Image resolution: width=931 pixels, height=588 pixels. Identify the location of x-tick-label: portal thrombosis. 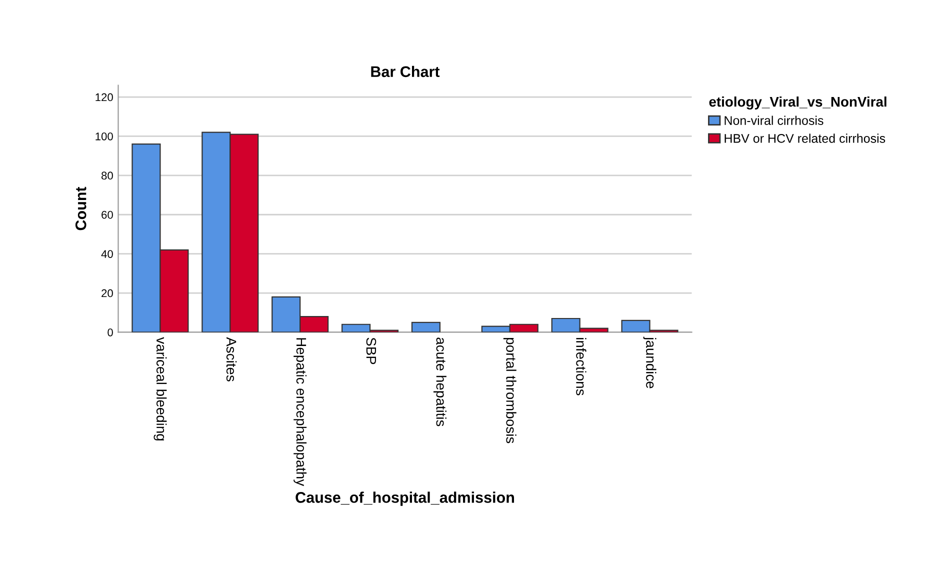
(509, 391).